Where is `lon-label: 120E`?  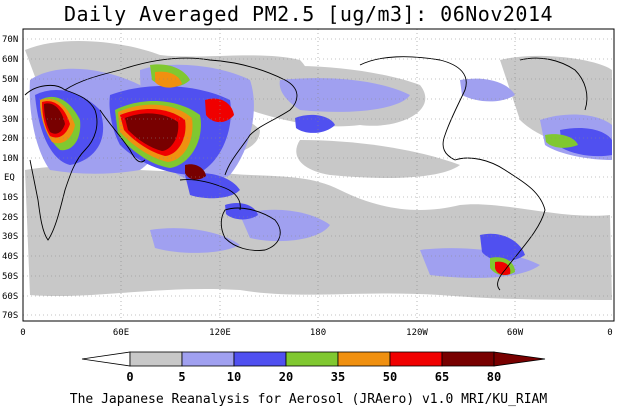
lon-label: 120E is located at coordinates (220, 333).